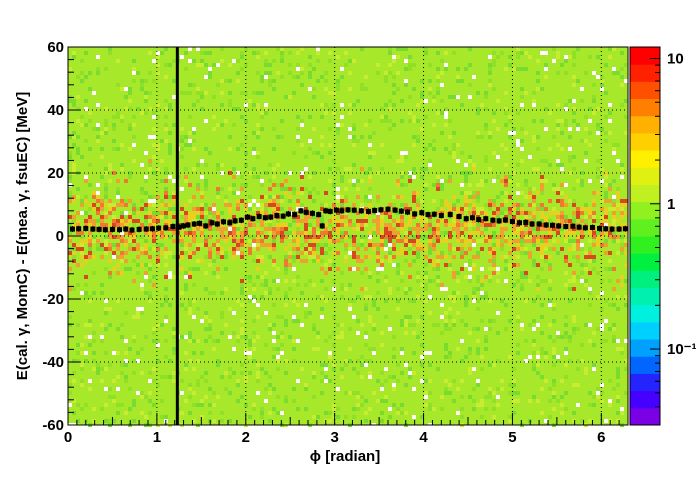  Describe the element at coordinates (157, 437) in the screenshot. I see `x-tick-label: 1` at that location.